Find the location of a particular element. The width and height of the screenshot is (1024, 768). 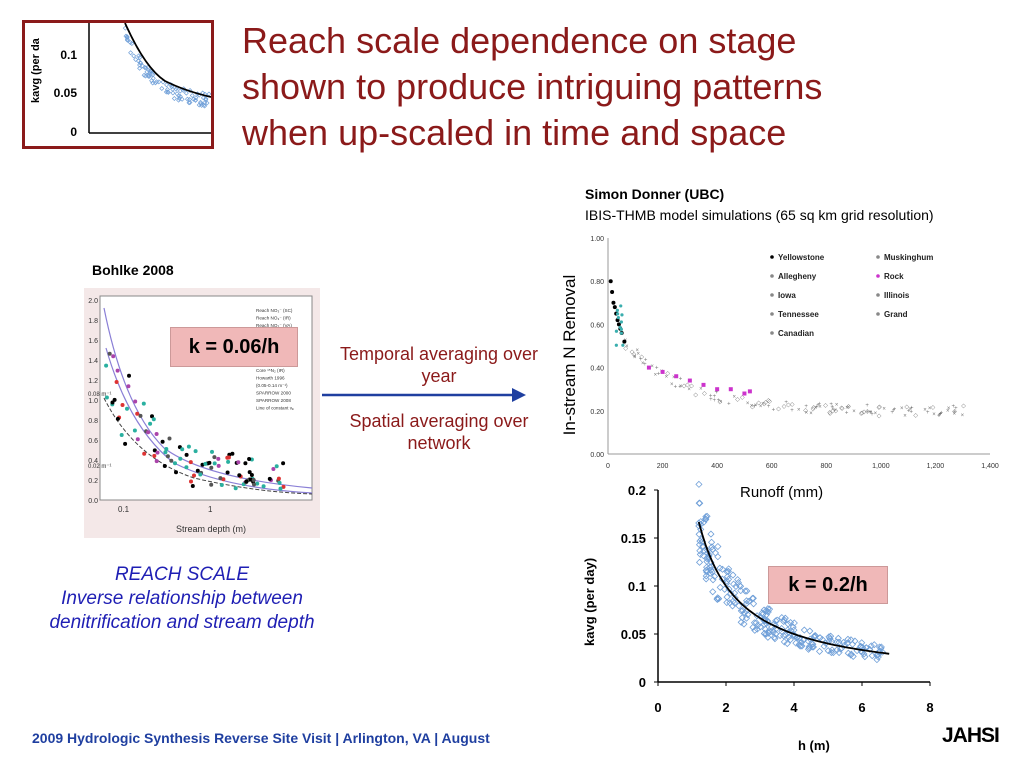

donner-point-rock is located at coordinates (749, 391).